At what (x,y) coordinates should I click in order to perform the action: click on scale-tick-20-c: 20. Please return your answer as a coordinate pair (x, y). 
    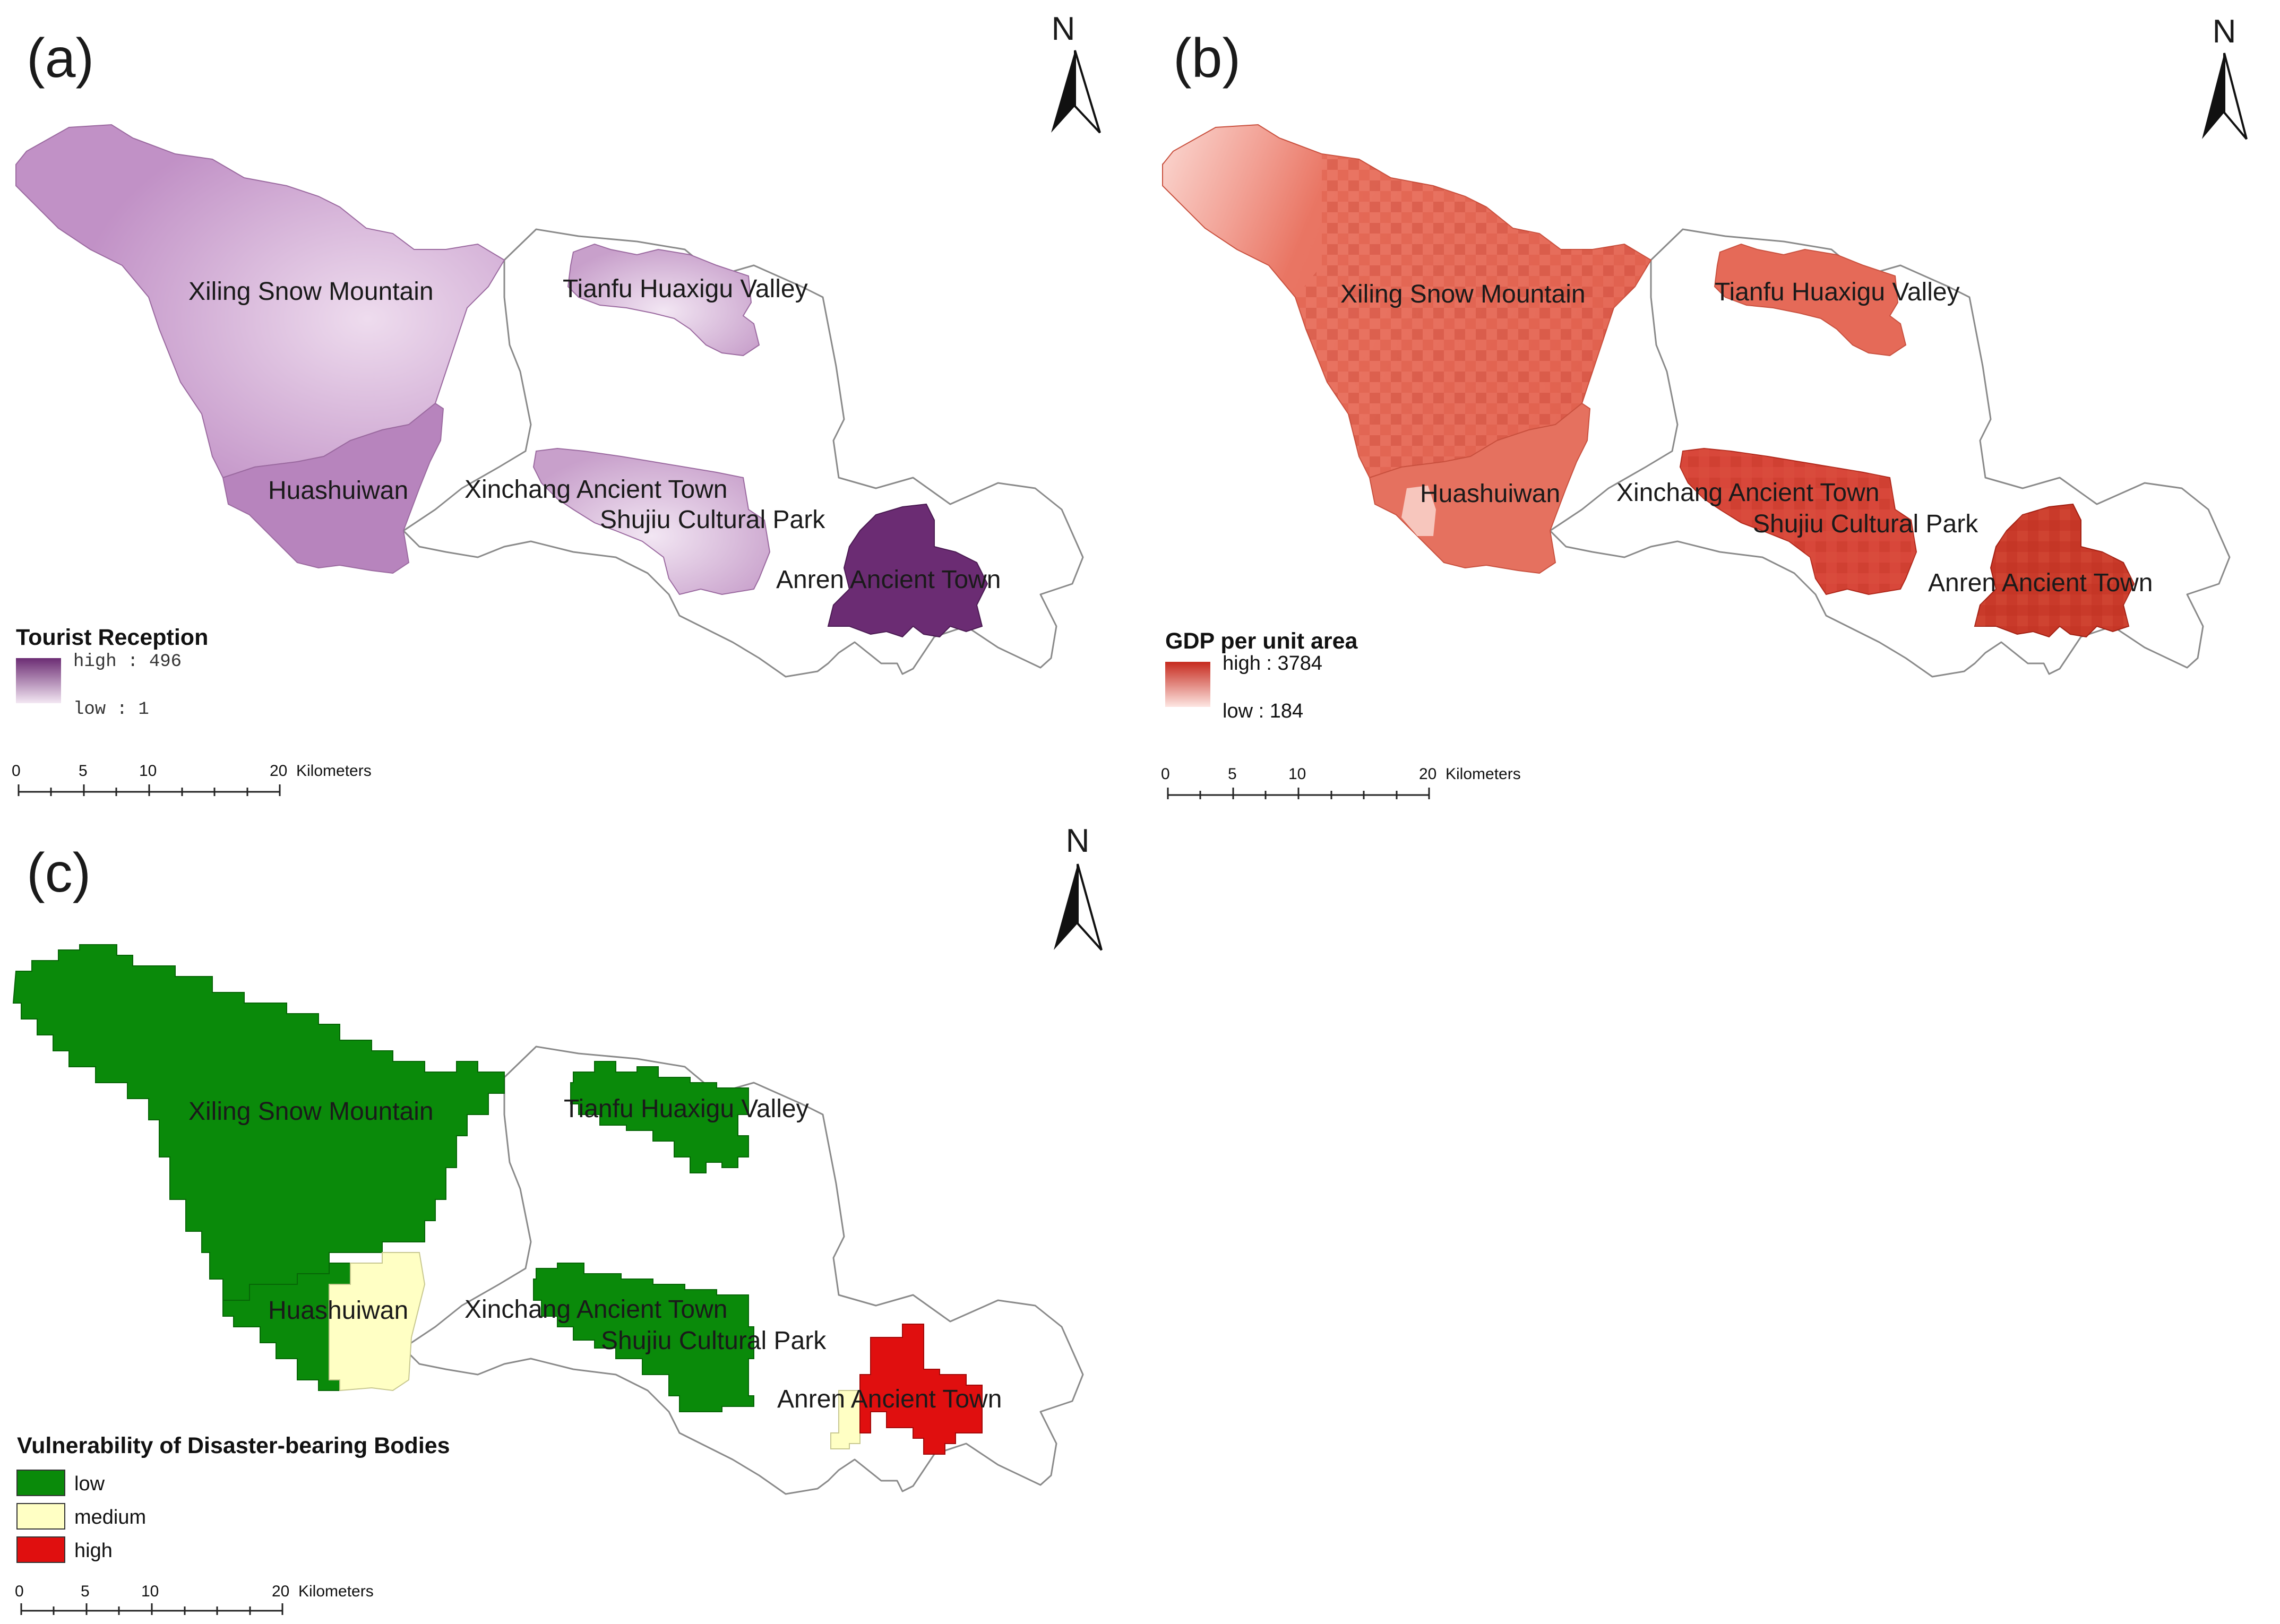
    Looking at the image, I should click on (280, 1591).